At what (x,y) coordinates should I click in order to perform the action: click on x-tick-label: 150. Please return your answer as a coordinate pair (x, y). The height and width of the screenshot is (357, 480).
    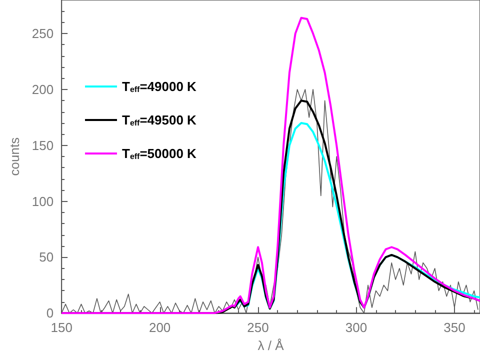
    Looking at the image, I should click on (61, 328).